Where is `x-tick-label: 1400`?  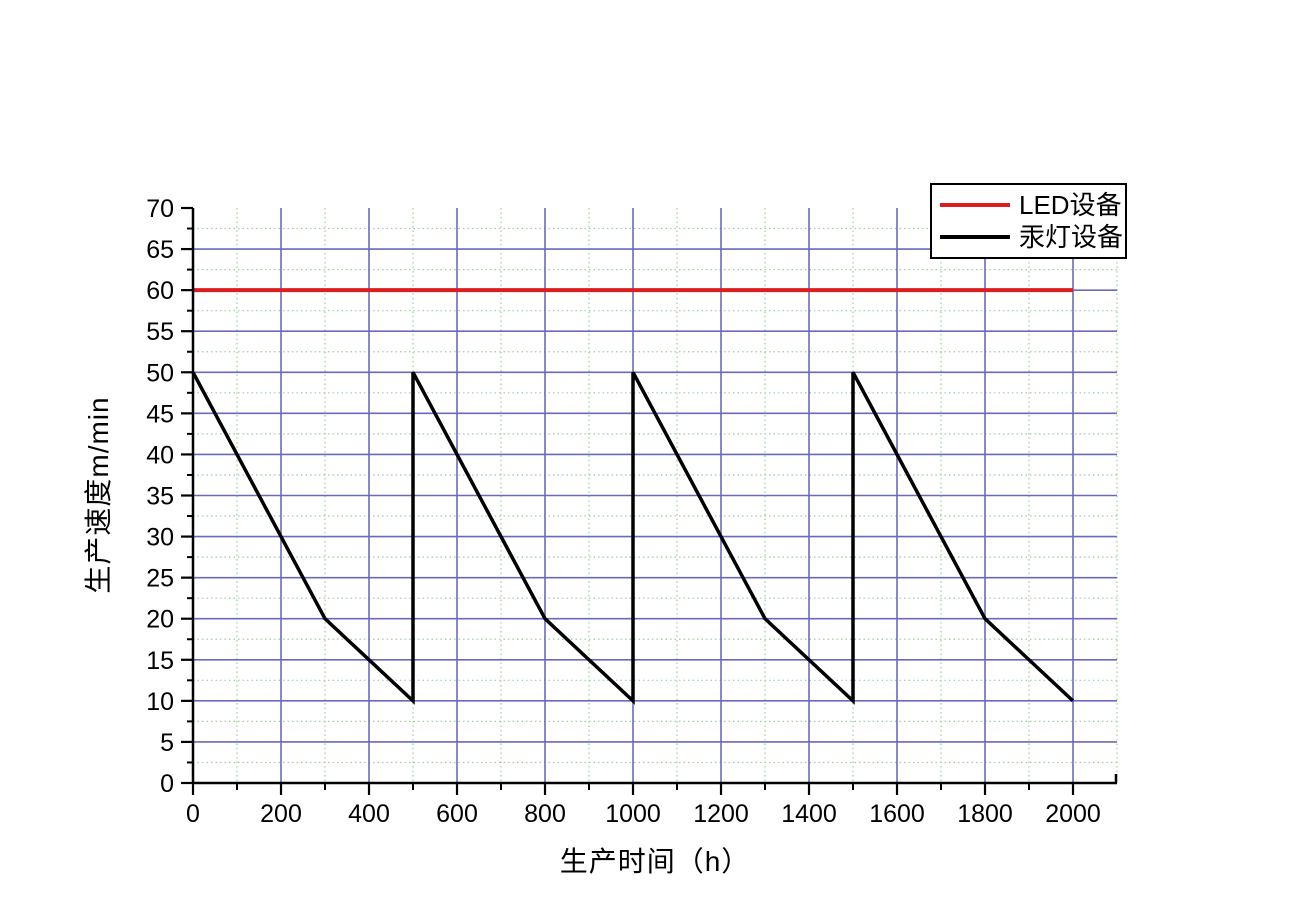
x-tick-label: 1400 is located at coordinates (809, 814).